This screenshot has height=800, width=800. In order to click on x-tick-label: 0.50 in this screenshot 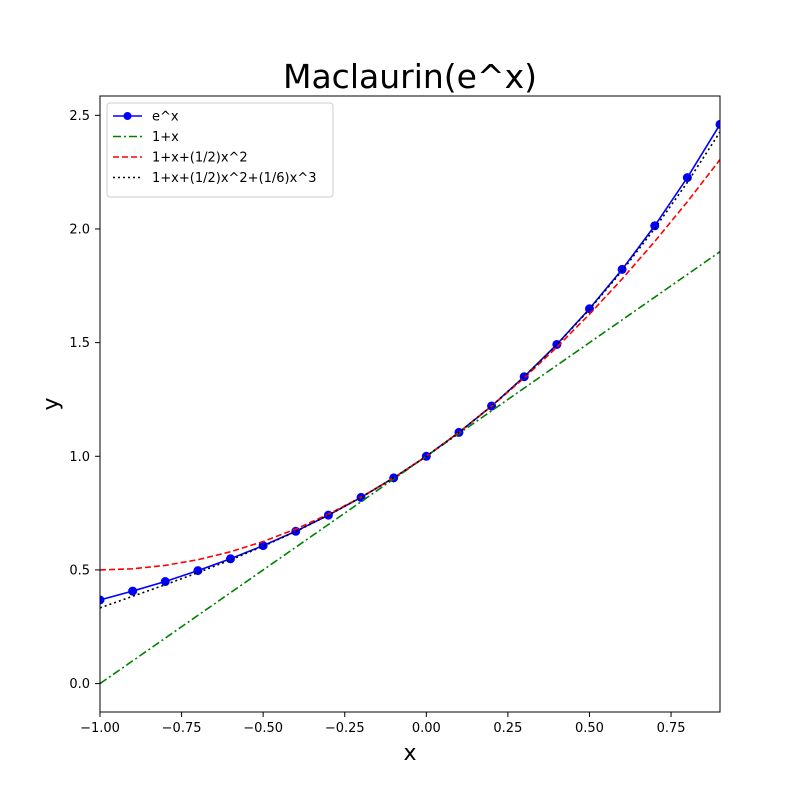, I will do `click(589, 728)`.